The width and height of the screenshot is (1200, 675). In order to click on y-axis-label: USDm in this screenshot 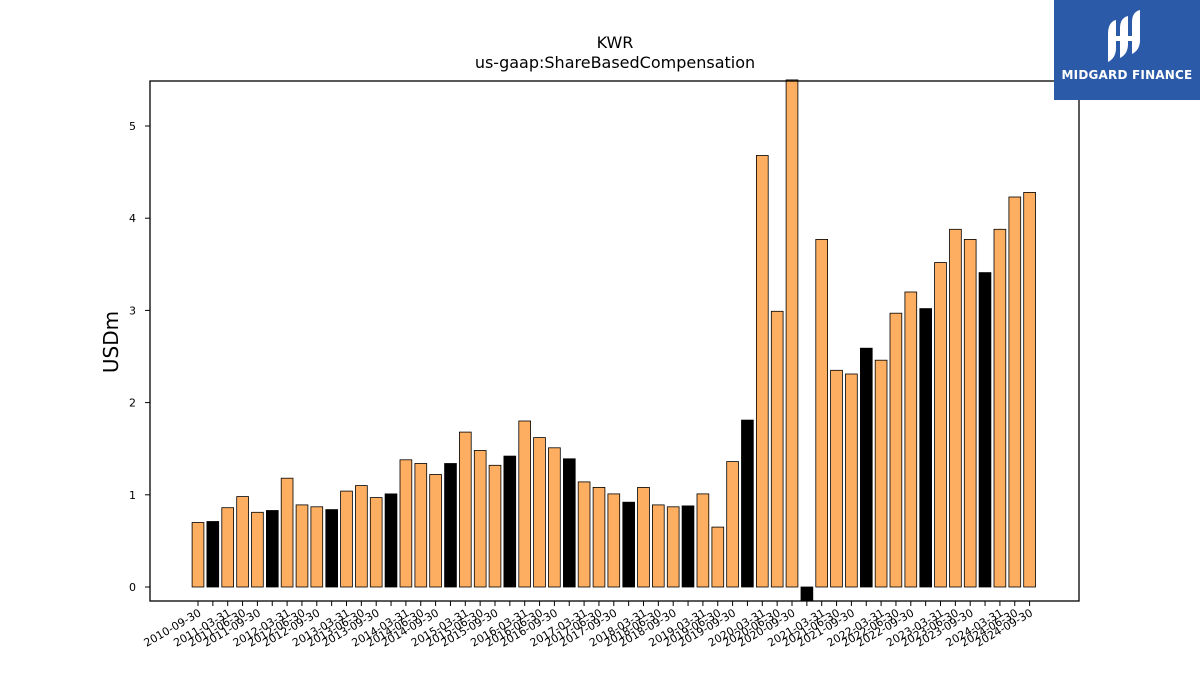, I will do `click(111, 342)`.